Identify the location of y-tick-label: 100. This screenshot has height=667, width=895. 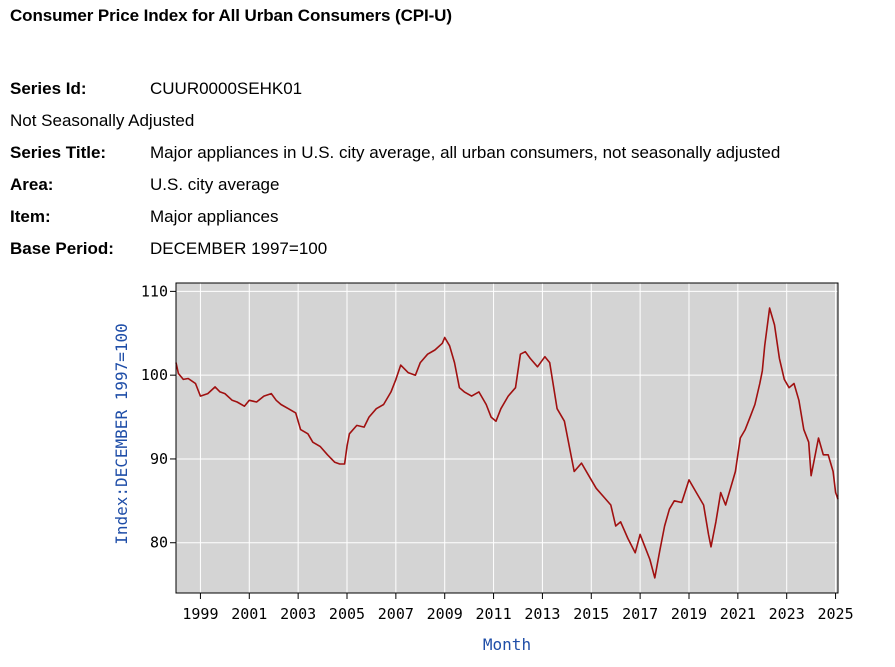
(154, 375).